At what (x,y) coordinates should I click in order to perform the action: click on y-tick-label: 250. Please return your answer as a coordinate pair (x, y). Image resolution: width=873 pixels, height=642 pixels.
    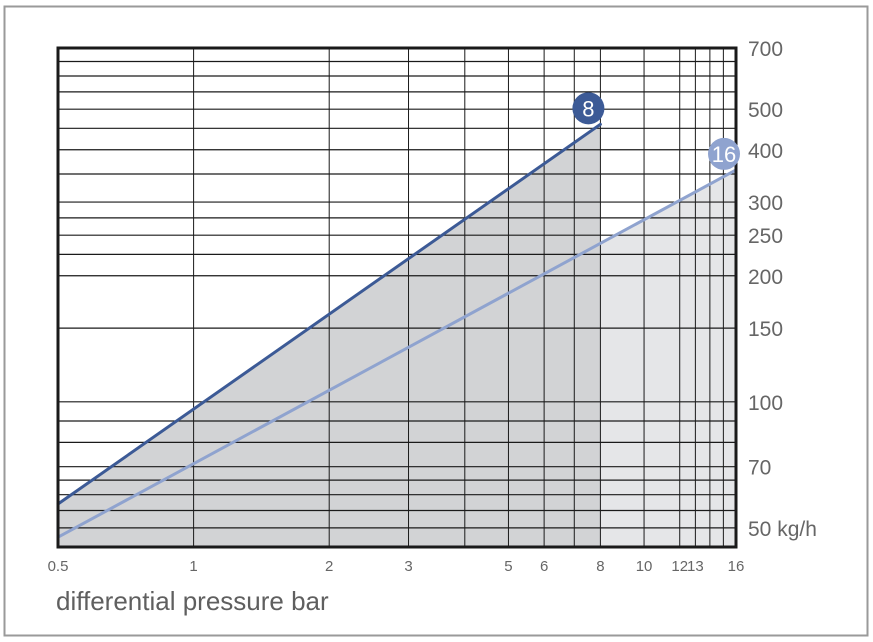
    Looking at the image, I should click on (765, 236).